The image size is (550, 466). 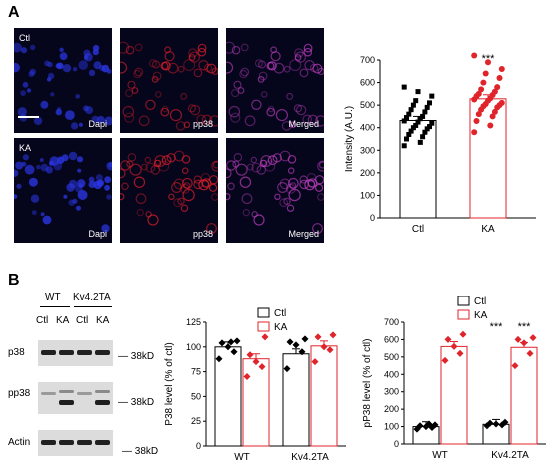 I want to click on panel-a-letter: A, so click(x=14, y=12).